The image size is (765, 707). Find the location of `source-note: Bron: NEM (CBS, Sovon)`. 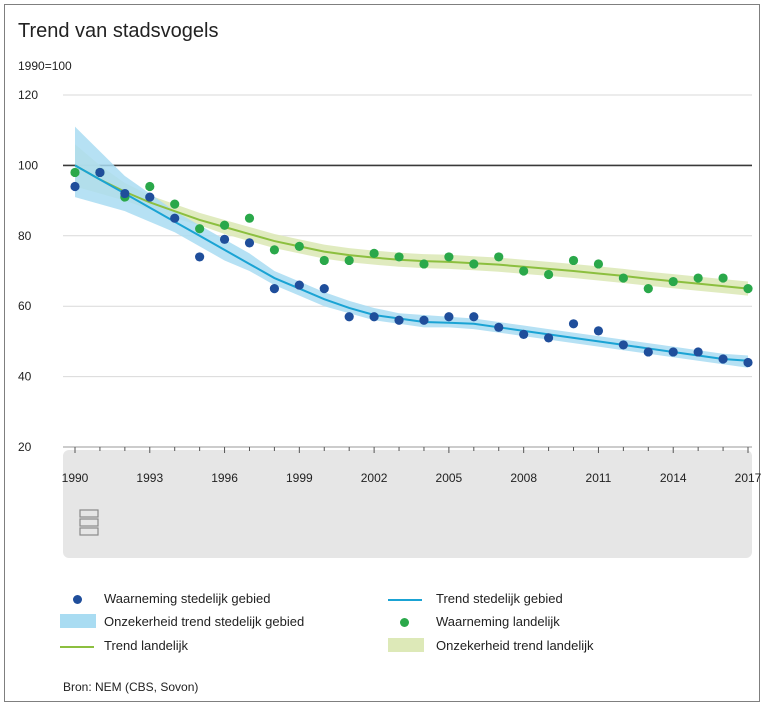

source-note: Bron: NEM (CBS, Sovon) is located at coordinates (131, 687).